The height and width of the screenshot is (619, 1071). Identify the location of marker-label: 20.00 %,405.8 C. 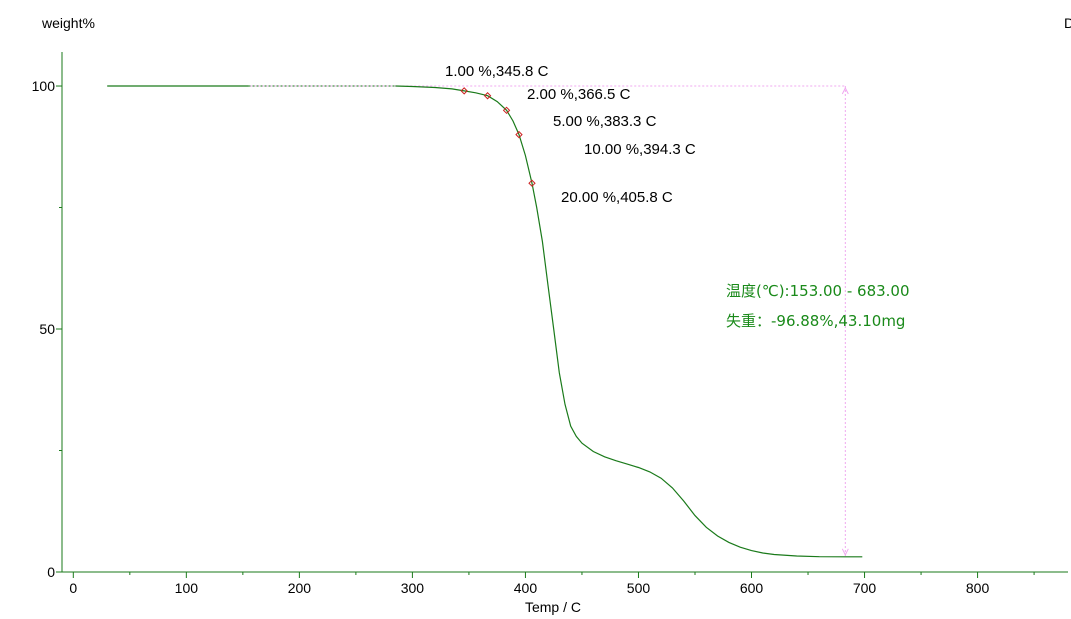
(617, 197).